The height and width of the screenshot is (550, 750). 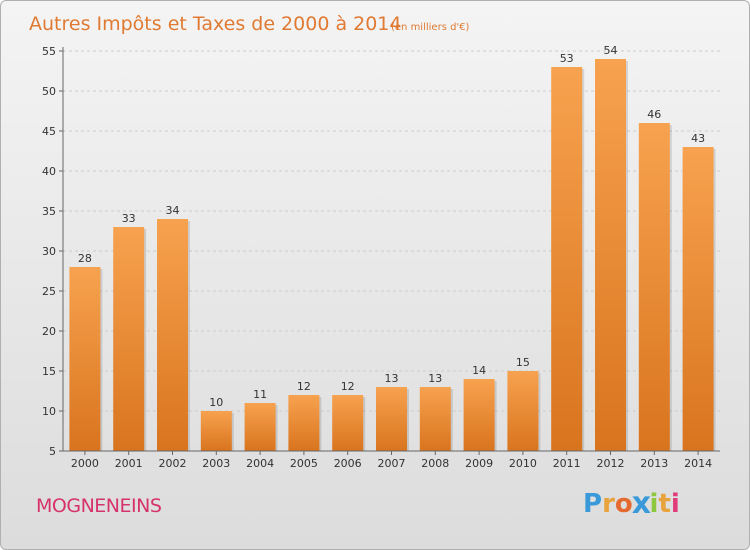 I want to click on bar-2005, so click(x=304, y=423).